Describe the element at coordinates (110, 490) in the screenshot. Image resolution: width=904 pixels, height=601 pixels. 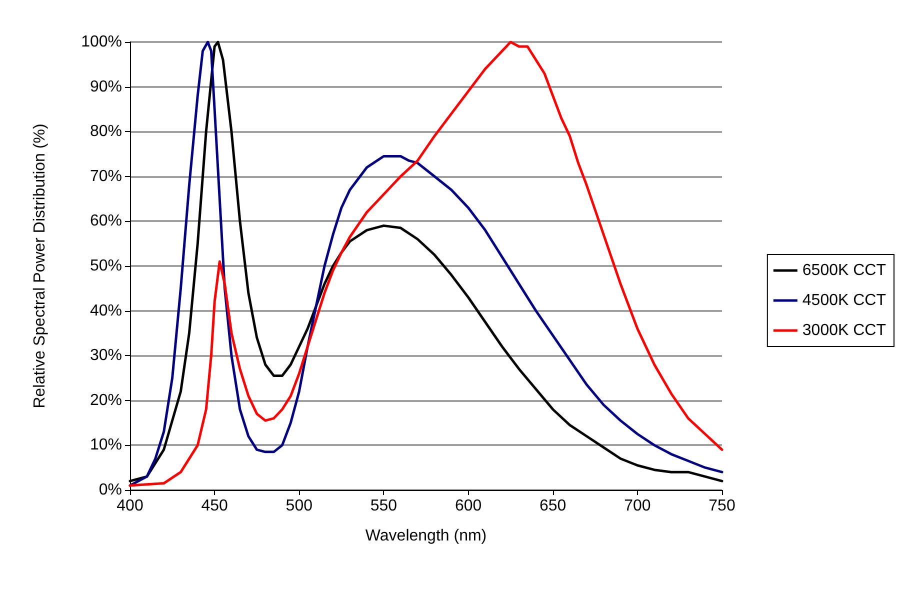
I see `y-tick-label: 0%` at that location.